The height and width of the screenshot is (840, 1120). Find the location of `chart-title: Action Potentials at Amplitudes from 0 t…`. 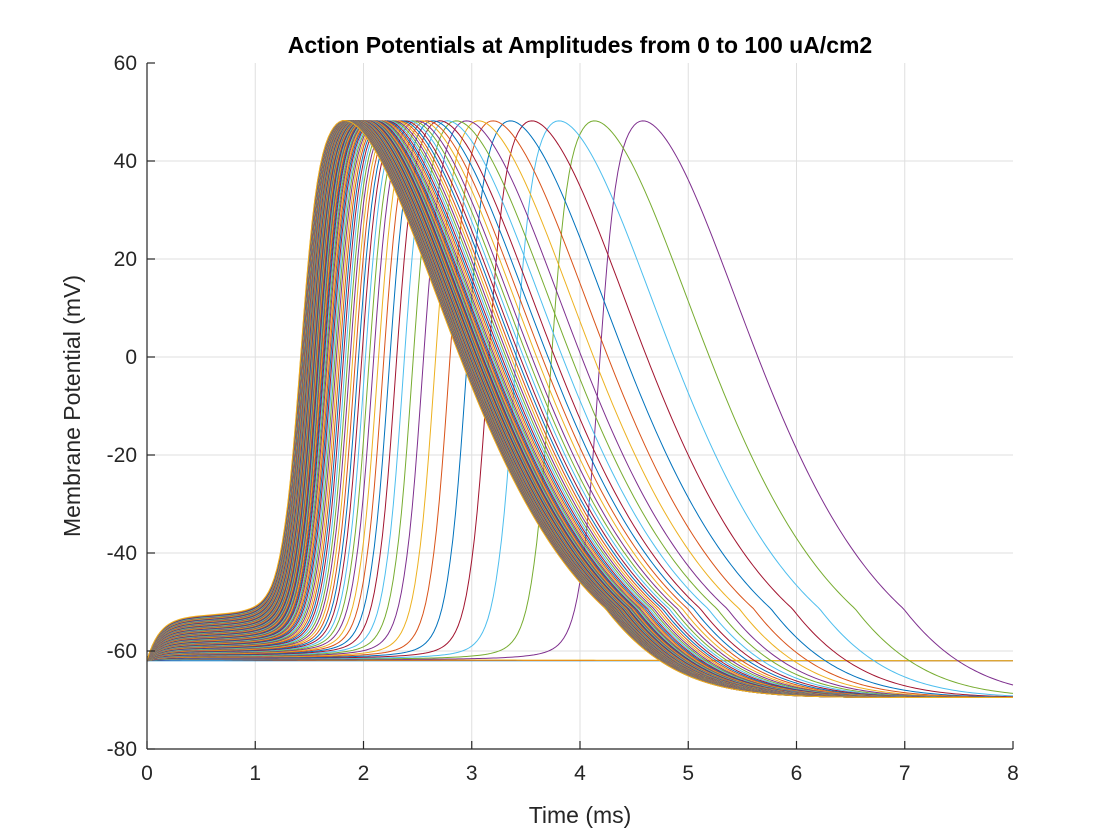

chart-title: Action Potentials at Amplitudes from 0 t… is located at coordinates (580, 45).